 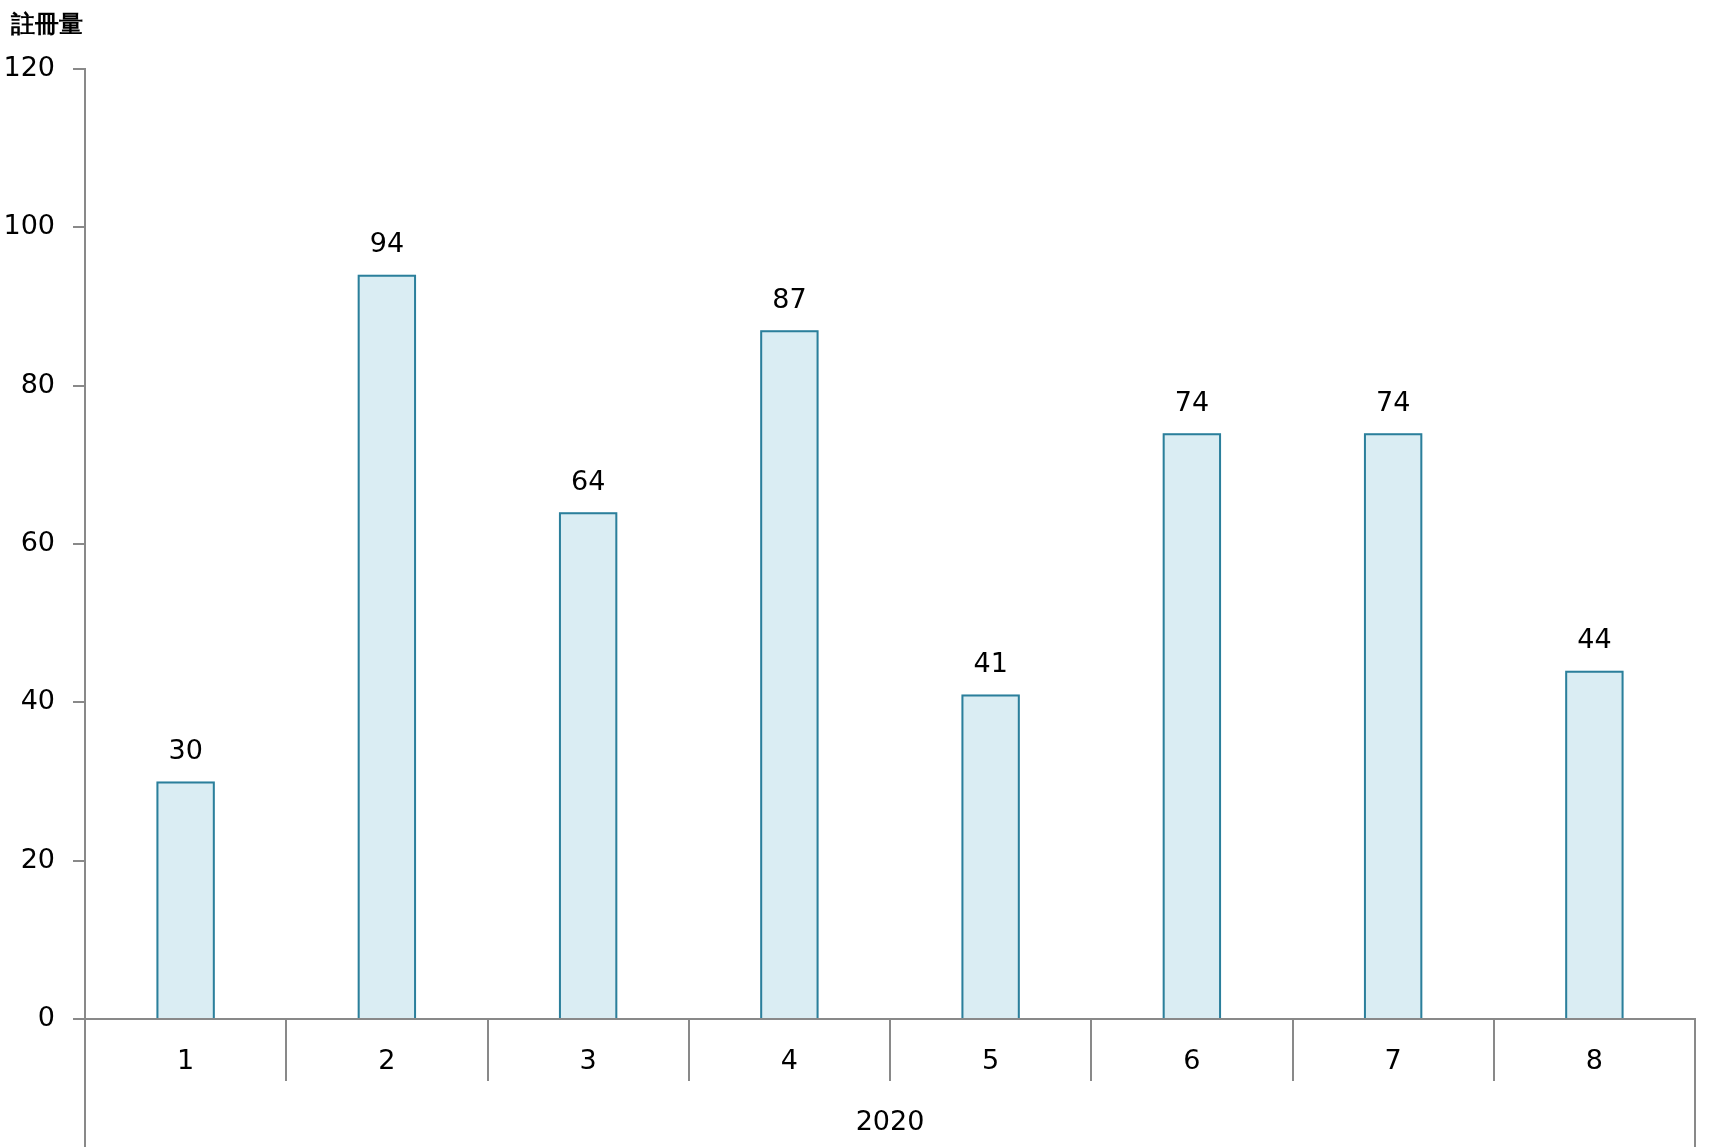 What do you see at coordinates (789, 1060) in the screenshot?
I see `x-tick-label: 4` at bounding box center [789, 1060].